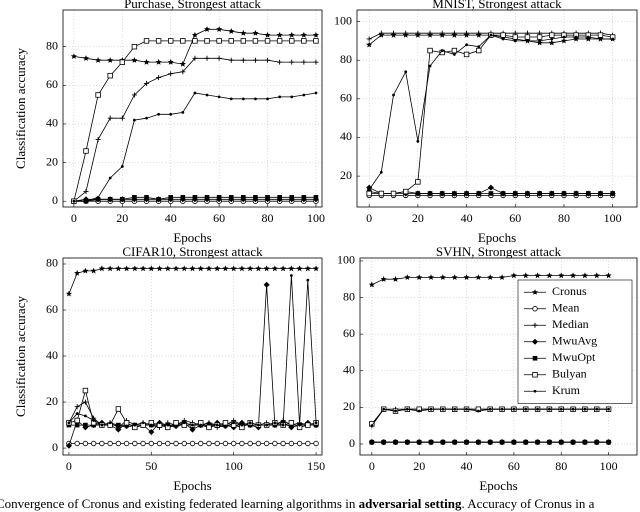 This screenshot has width=640, height=512. I want to click on legend-label: Cronus, so click(569, 291).